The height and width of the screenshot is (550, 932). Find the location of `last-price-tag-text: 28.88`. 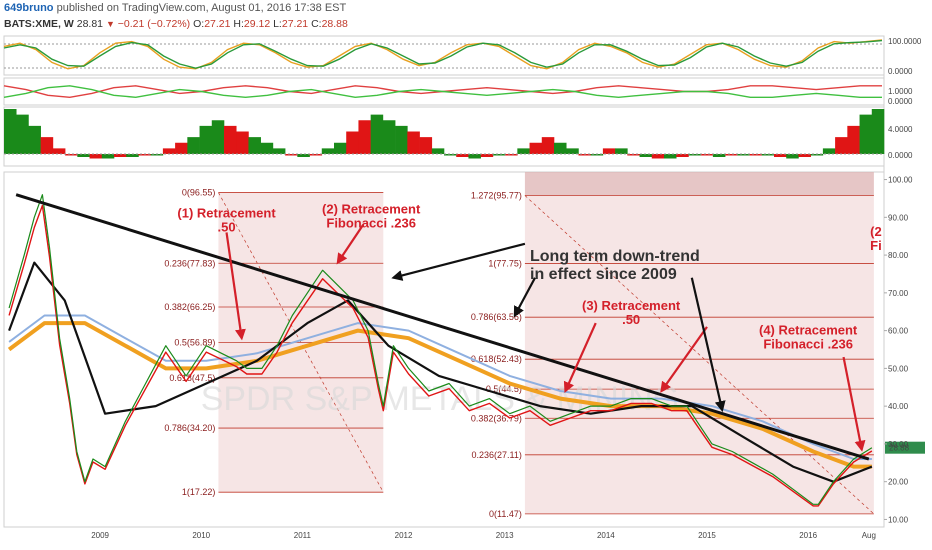

last-price-tag-text: 28.88 is located at coordinates (899, 448).